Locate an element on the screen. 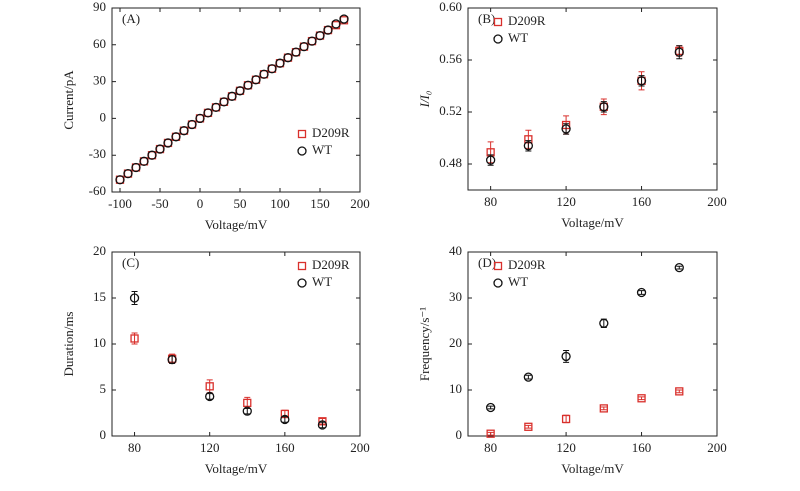  y-tick-label: -60 is located at coordinates (97, 190).